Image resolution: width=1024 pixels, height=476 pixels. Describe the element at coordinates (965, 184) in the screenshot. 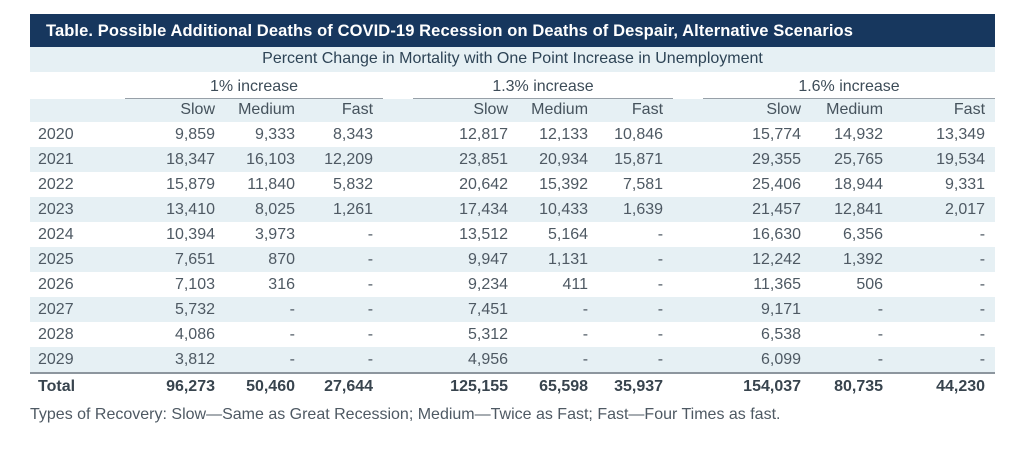

I see `value-cell: 9,331` at that location.